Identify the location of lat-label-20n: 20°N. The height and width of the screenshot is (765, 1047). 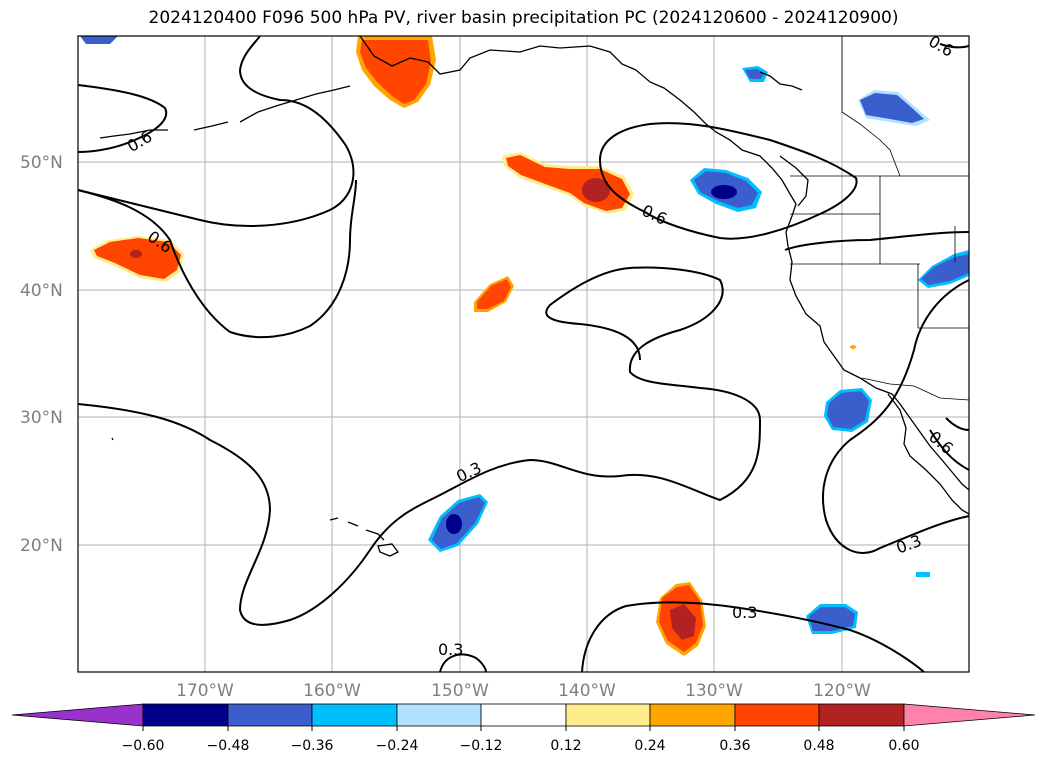
(41, 546).